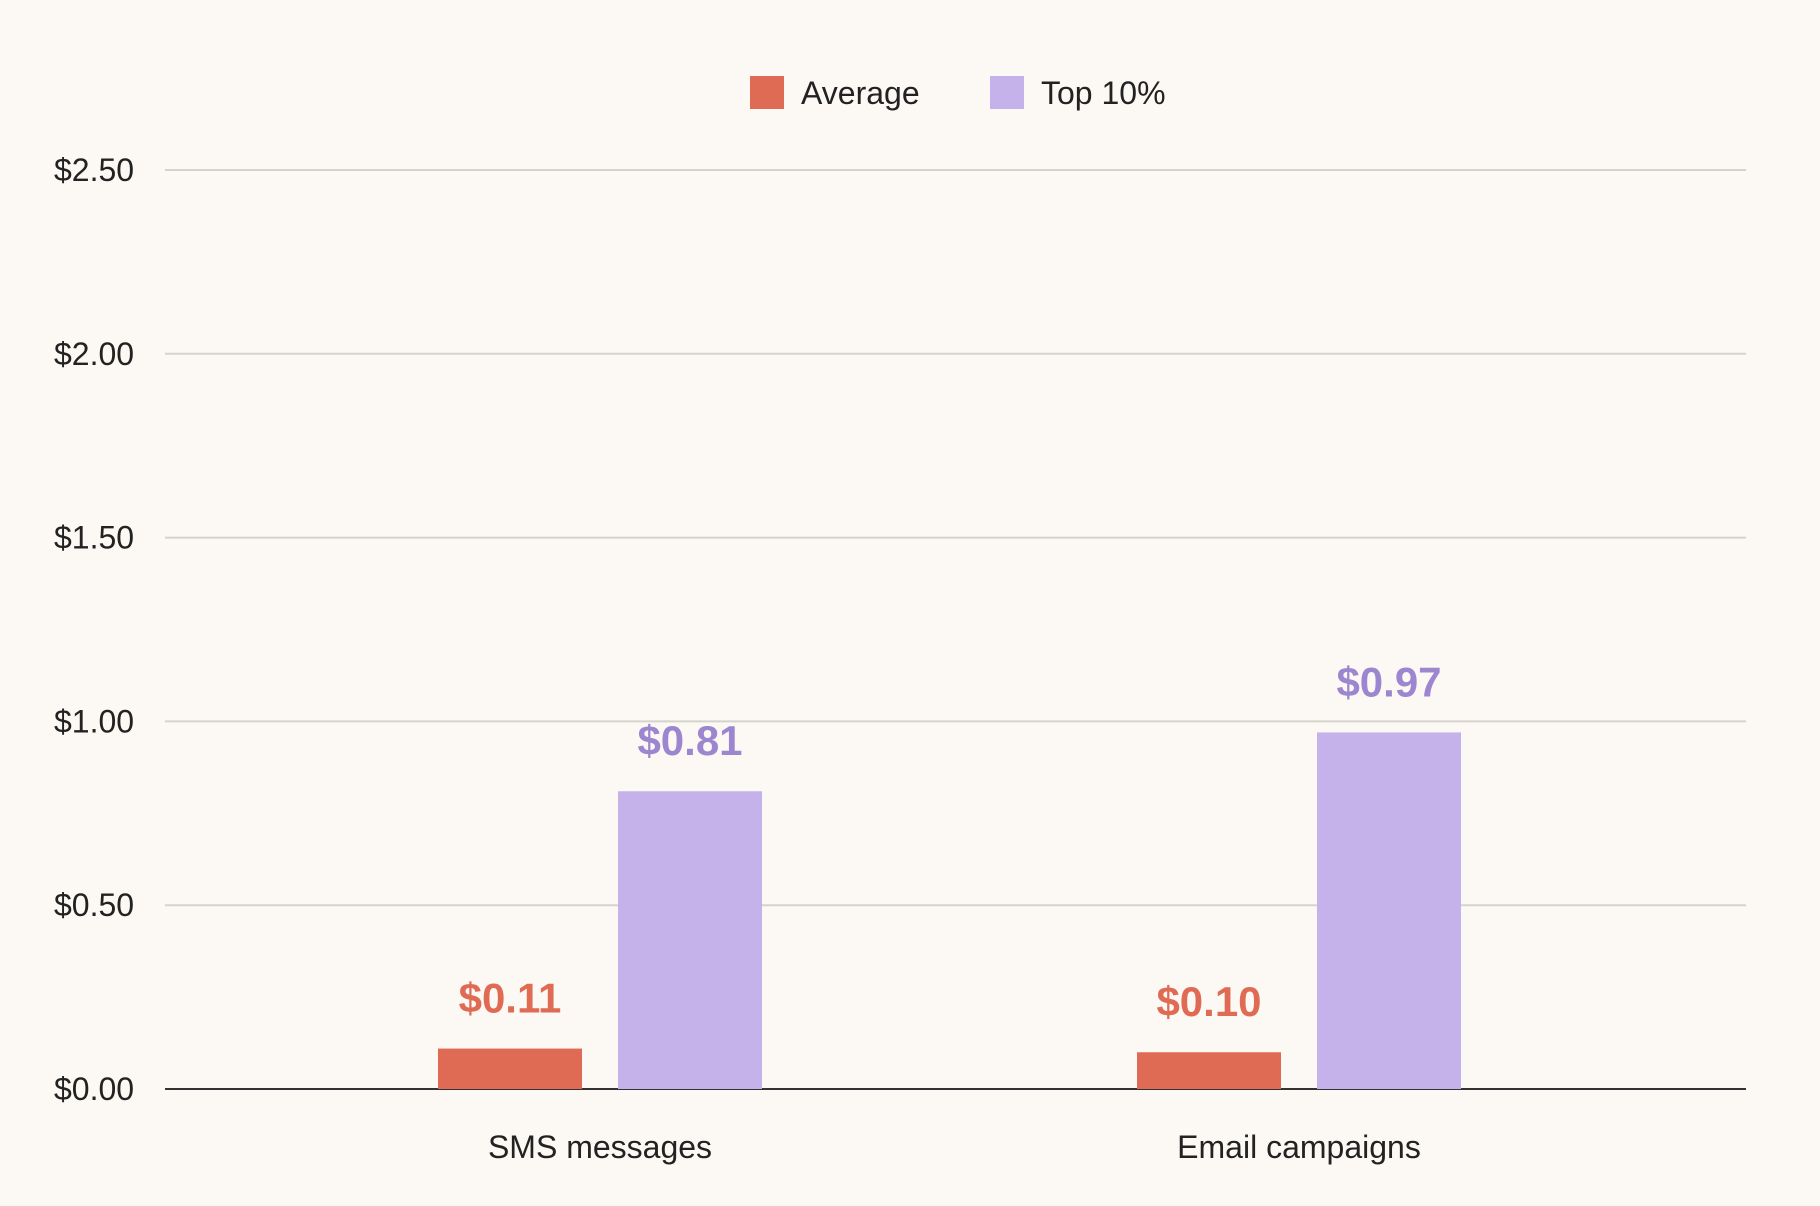  I want to click on x-tick-label: SMS messages, so click(600, 1147).